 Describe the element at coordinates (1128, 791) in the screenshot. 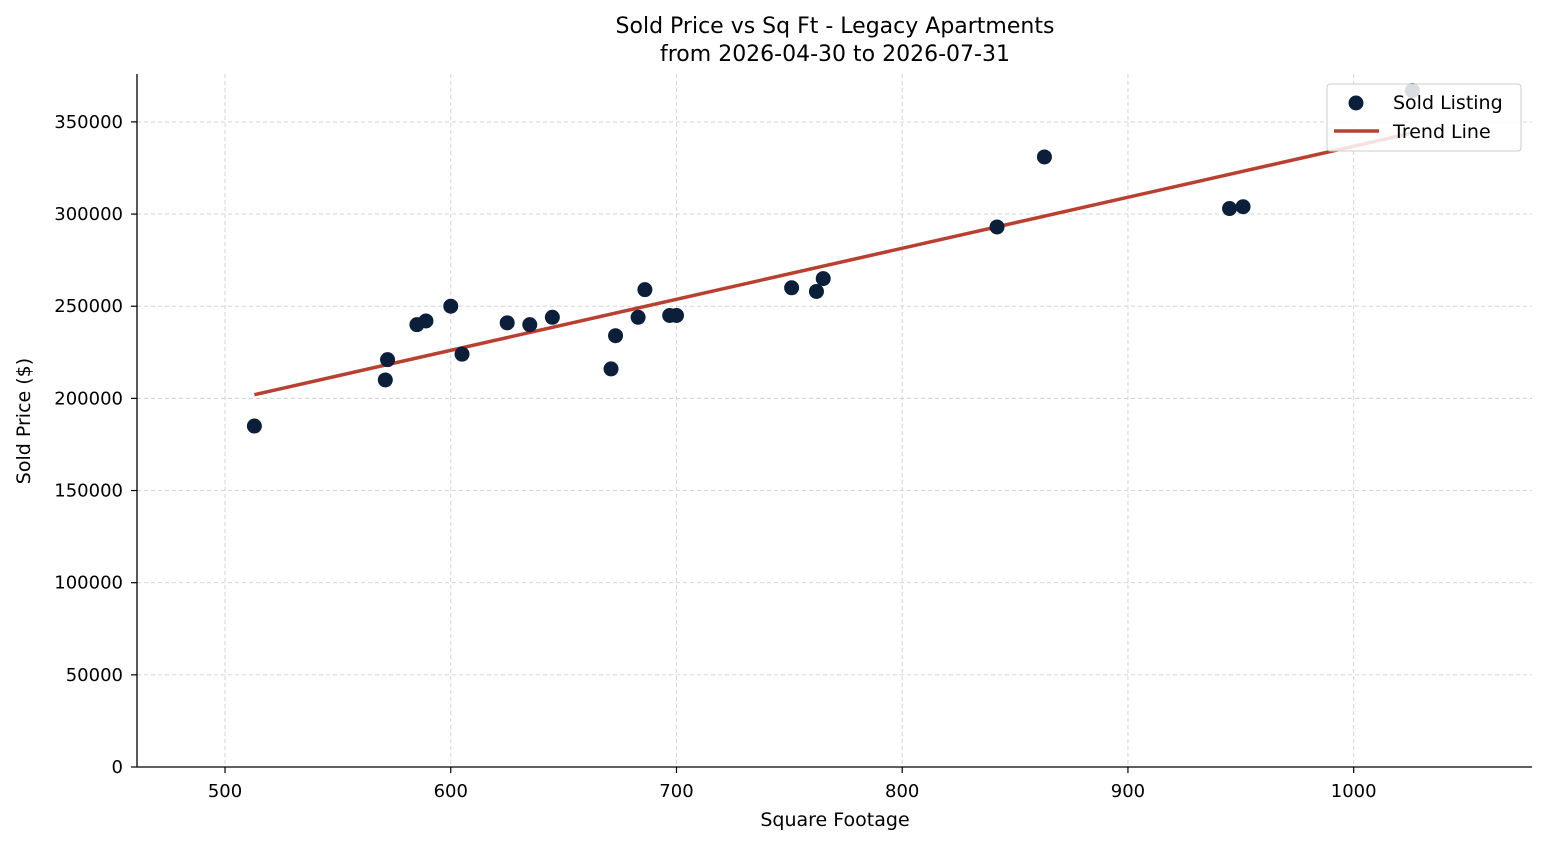

I see `x-tick-label-900: 900` at that location.